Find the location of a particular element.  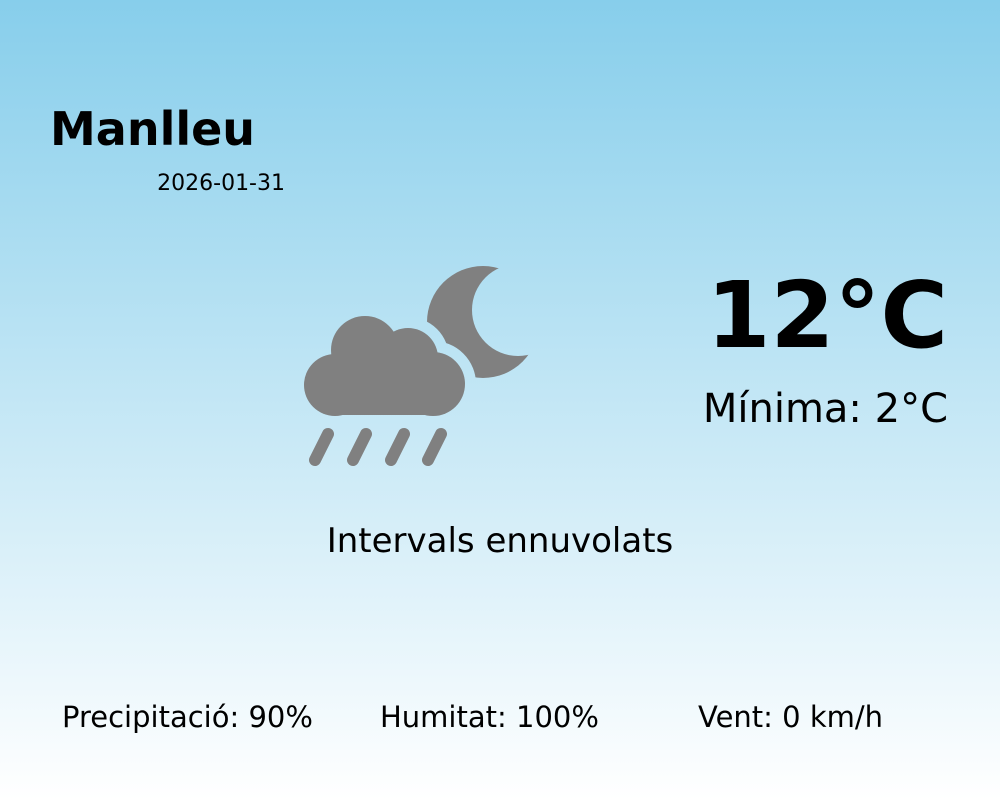

city-name: Manlleu is located at coordinates (153, 129).